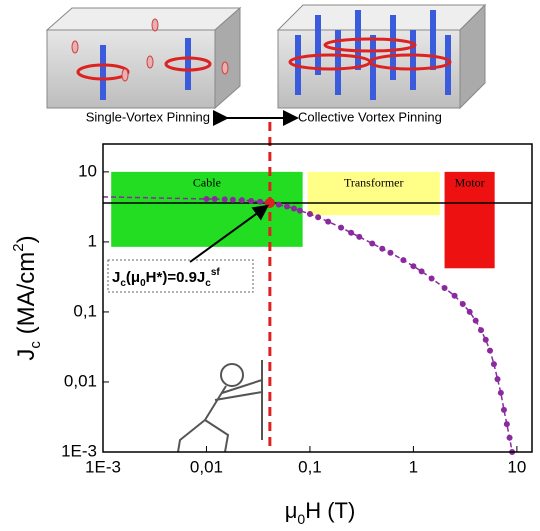  What do you see at coordinates (330, 510) in the screenshot?
I see `x-axis-label-part: H (T)` at bounding box center [330, 510].